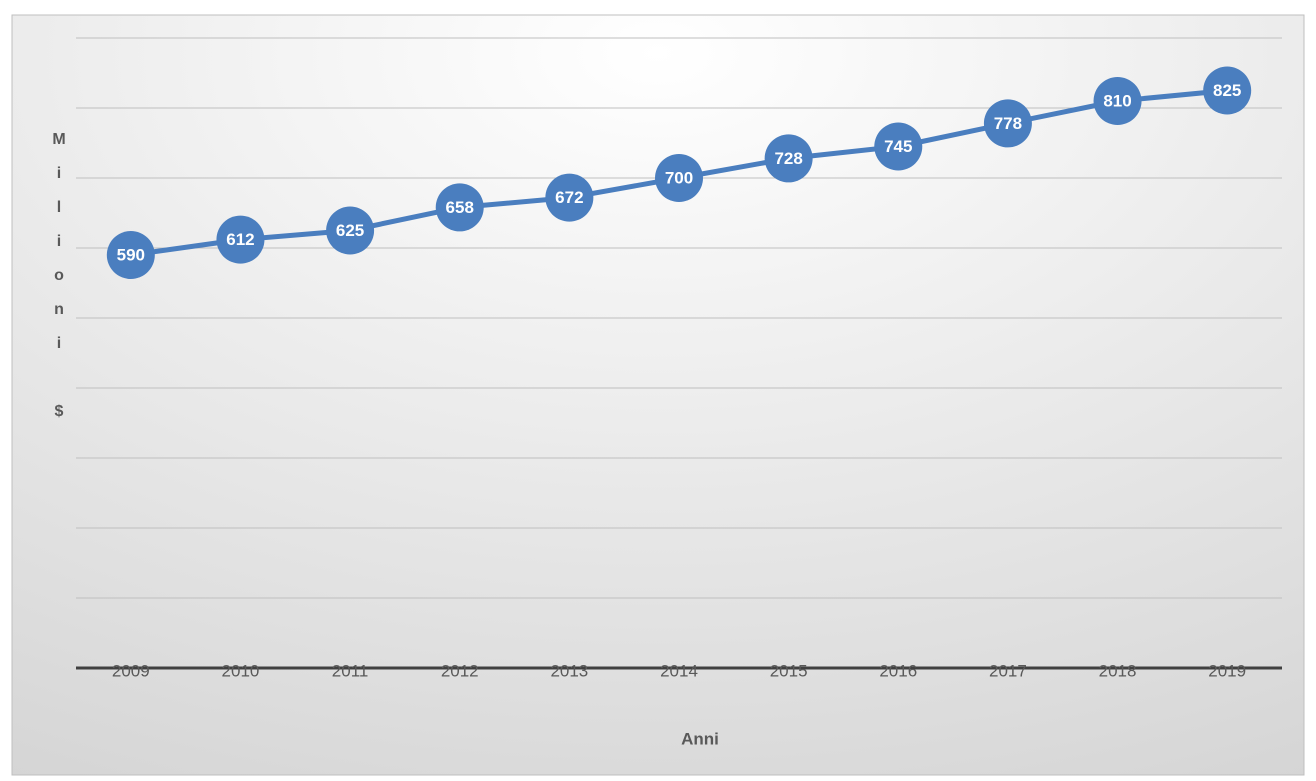 This screenshot has height=781, width=1316. What do you see at coordinates (679, 670) in the screenshot?
I see `x-tick-label: 2014` at bounding box center [679, 670].